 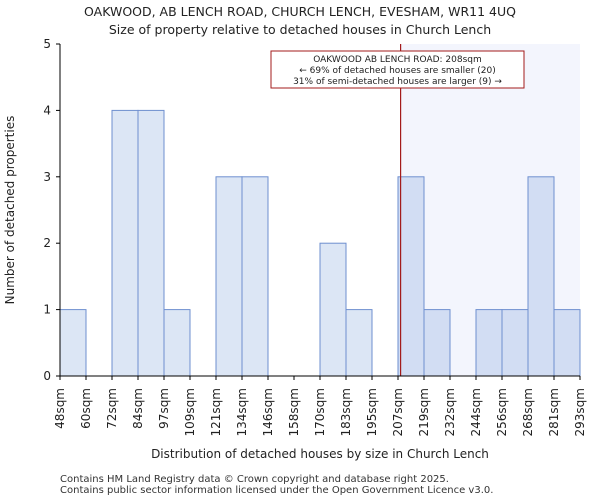 I want to click on annotation-frame, so click(x=397, y=69).